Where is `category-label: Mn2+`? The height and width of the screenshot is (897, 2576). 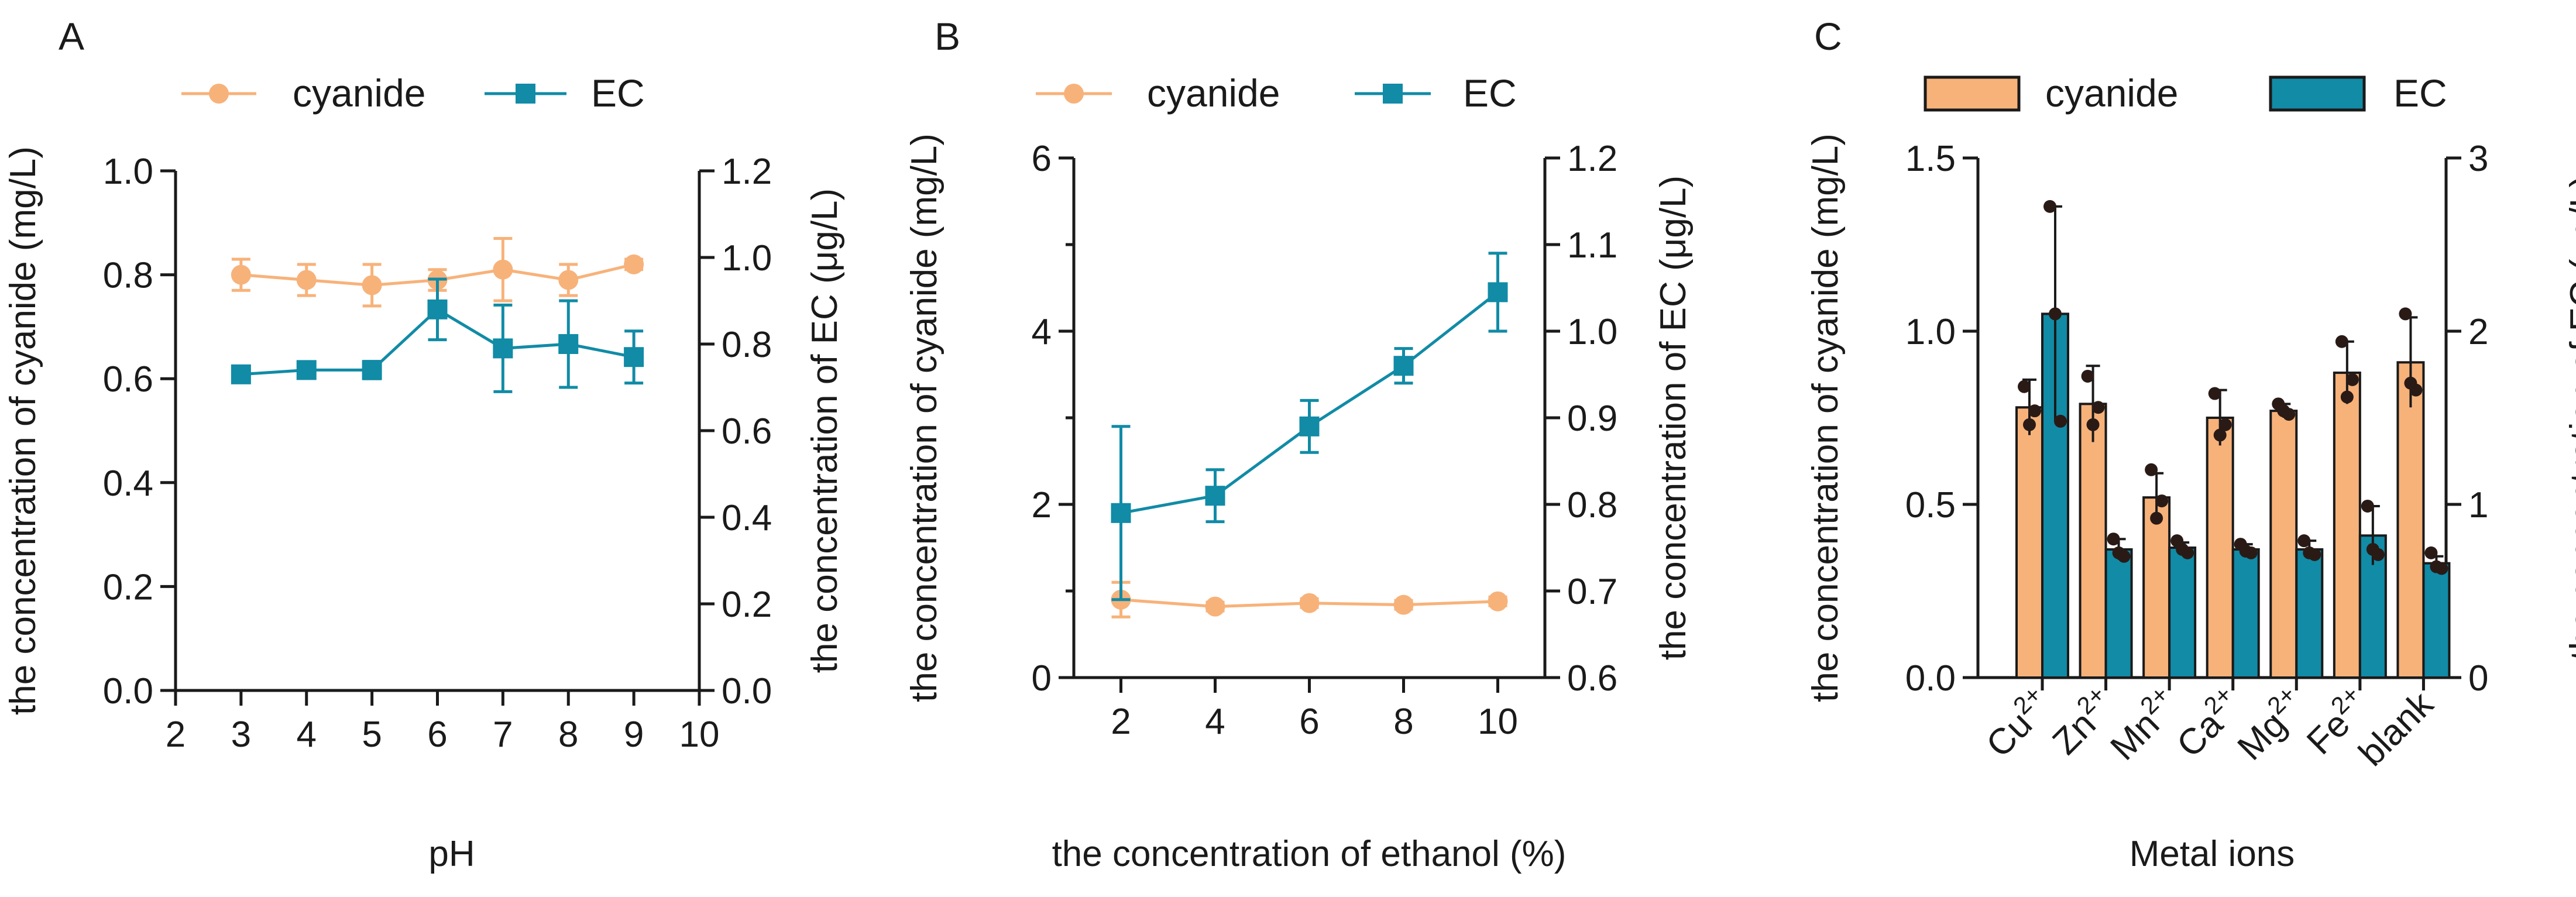 category-label: Mn2+ is located at coordinates (2143, 724).